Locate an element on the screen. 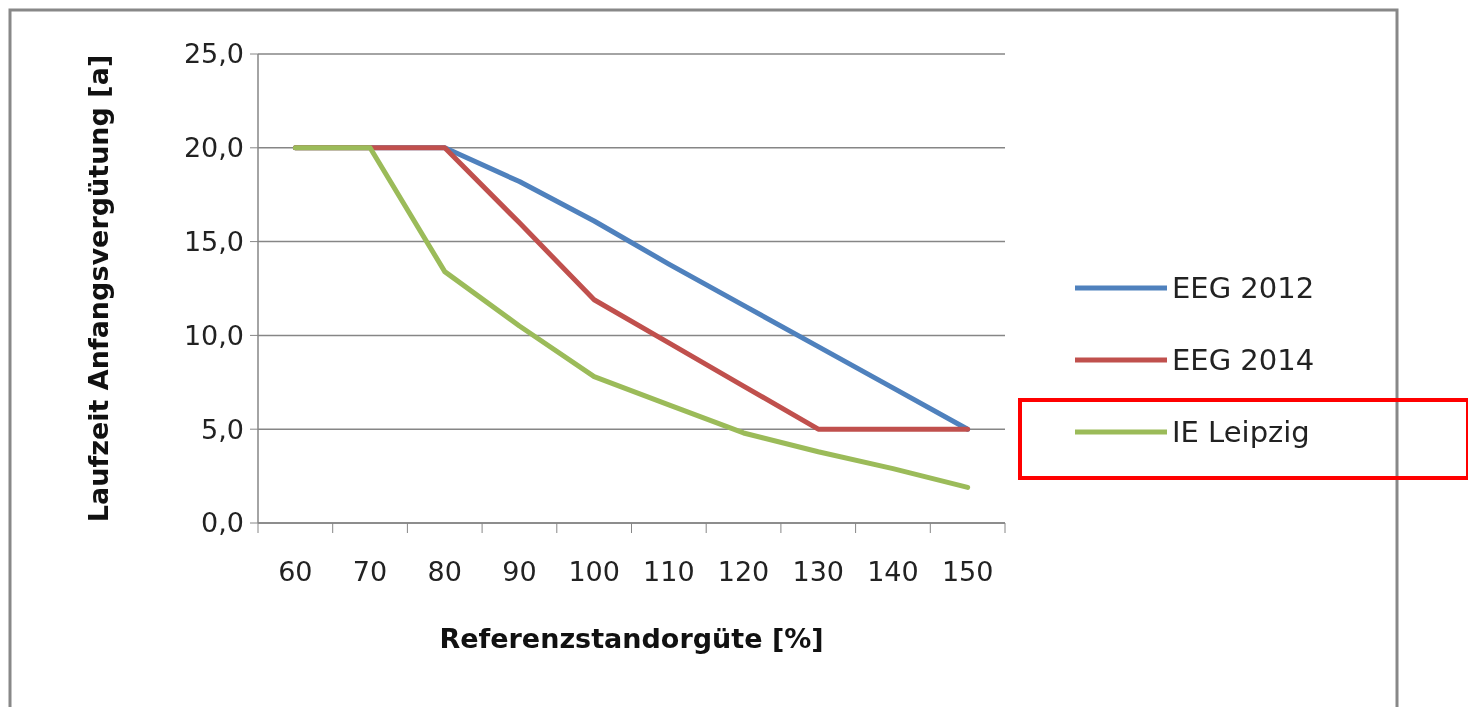  x-axis-title: Referenzstandorgüte [%] is located at coordinates (631, 638).